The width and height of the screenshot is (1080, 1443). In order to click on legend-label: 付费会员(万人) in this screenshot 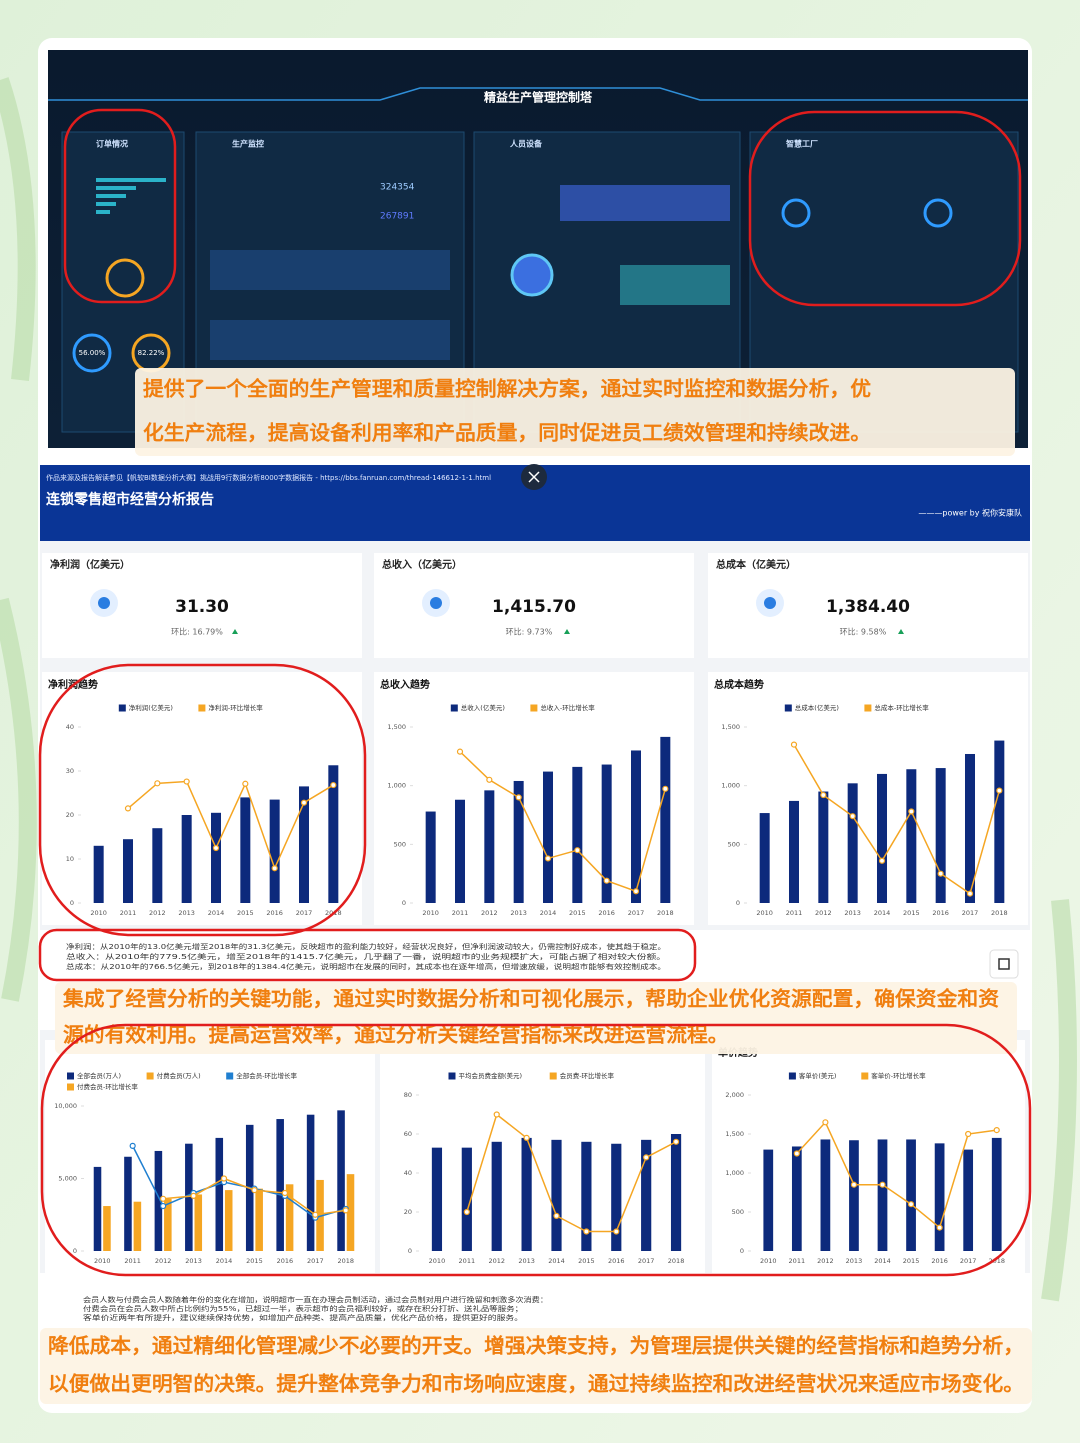, I will do `click(179, 1075)`.